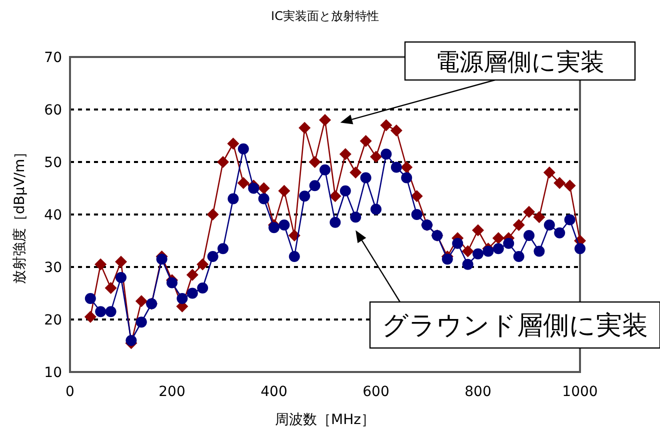 This screenshot has width=660, height=439. What do you see at coordinates (172, 392) in the screenshot?
I see `x-tick-label: 200` at bounding box center [172, 392].